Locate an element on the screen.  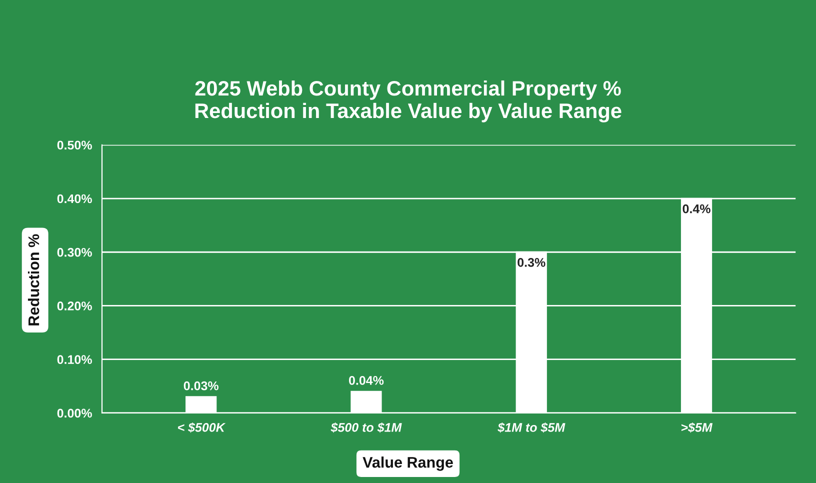
data-label: 0.03% is located at coordinates (201, 385).